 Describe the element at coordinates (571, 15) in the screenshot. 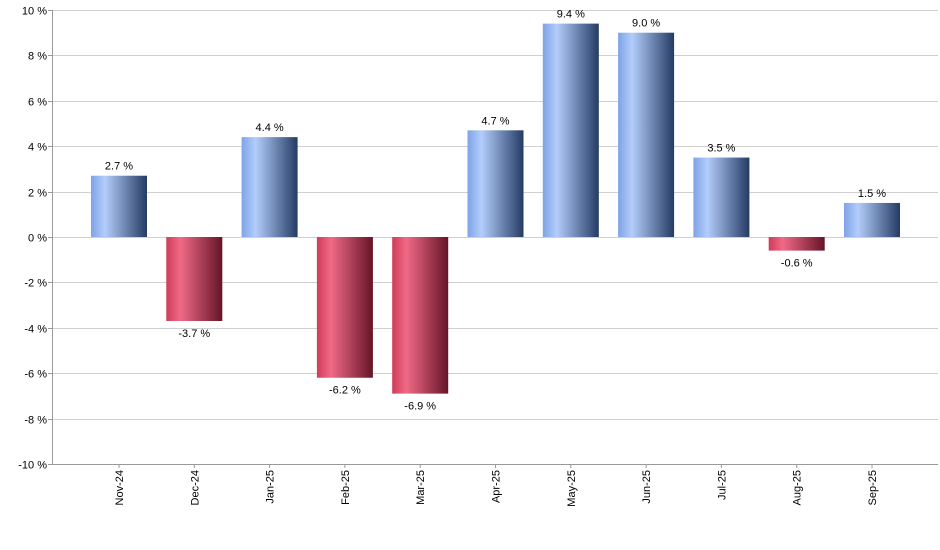

I see `data-label: 9.4 %` at that location.